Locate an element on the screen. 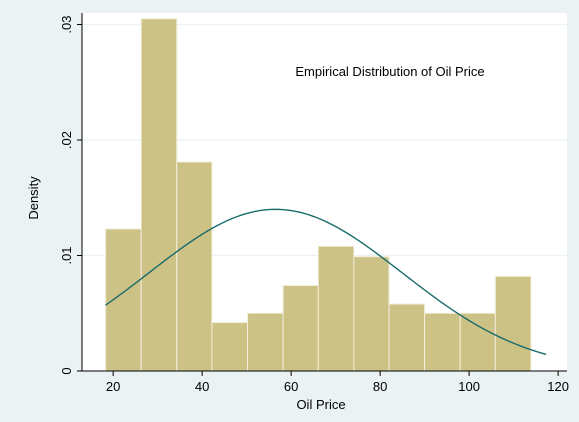  y-tick-label: .01 is located at coordinates (66, 255).